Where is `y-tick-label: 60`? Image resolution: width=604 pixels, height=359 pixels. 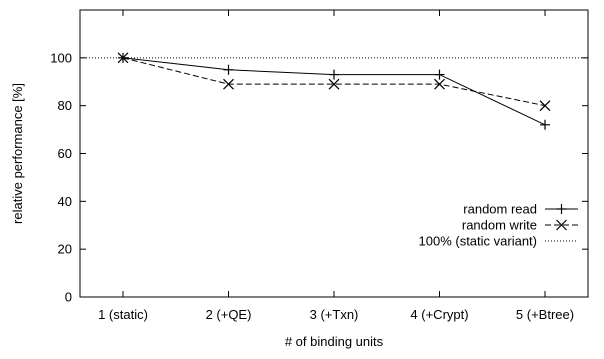
y-tick-label: 60 is located at coordinates (65, 153).